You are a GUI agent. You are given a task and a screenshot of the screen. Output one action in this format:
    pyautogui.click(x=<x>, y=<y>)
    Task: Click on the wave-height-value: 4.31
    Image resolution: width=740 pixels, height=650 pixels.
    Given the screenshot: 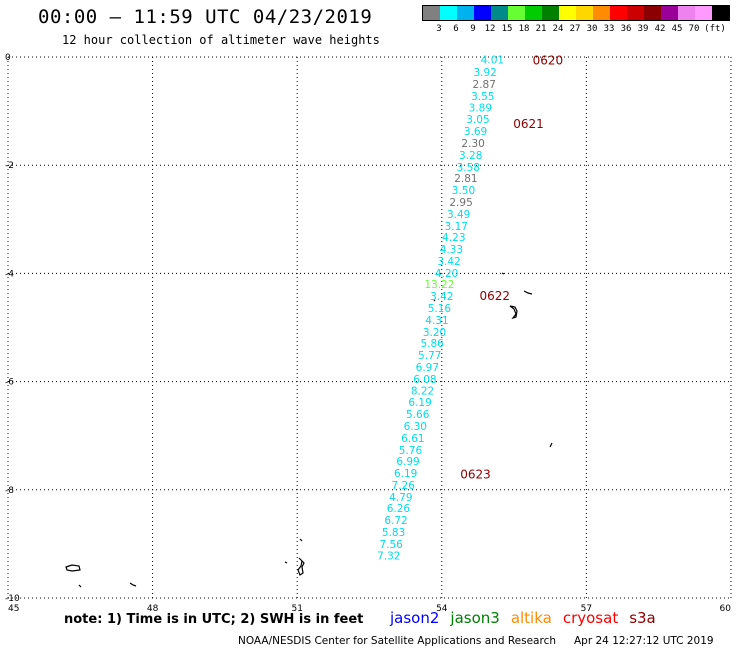 What is the action you would take?
    pyautogui.click(x=436, y=321)
    